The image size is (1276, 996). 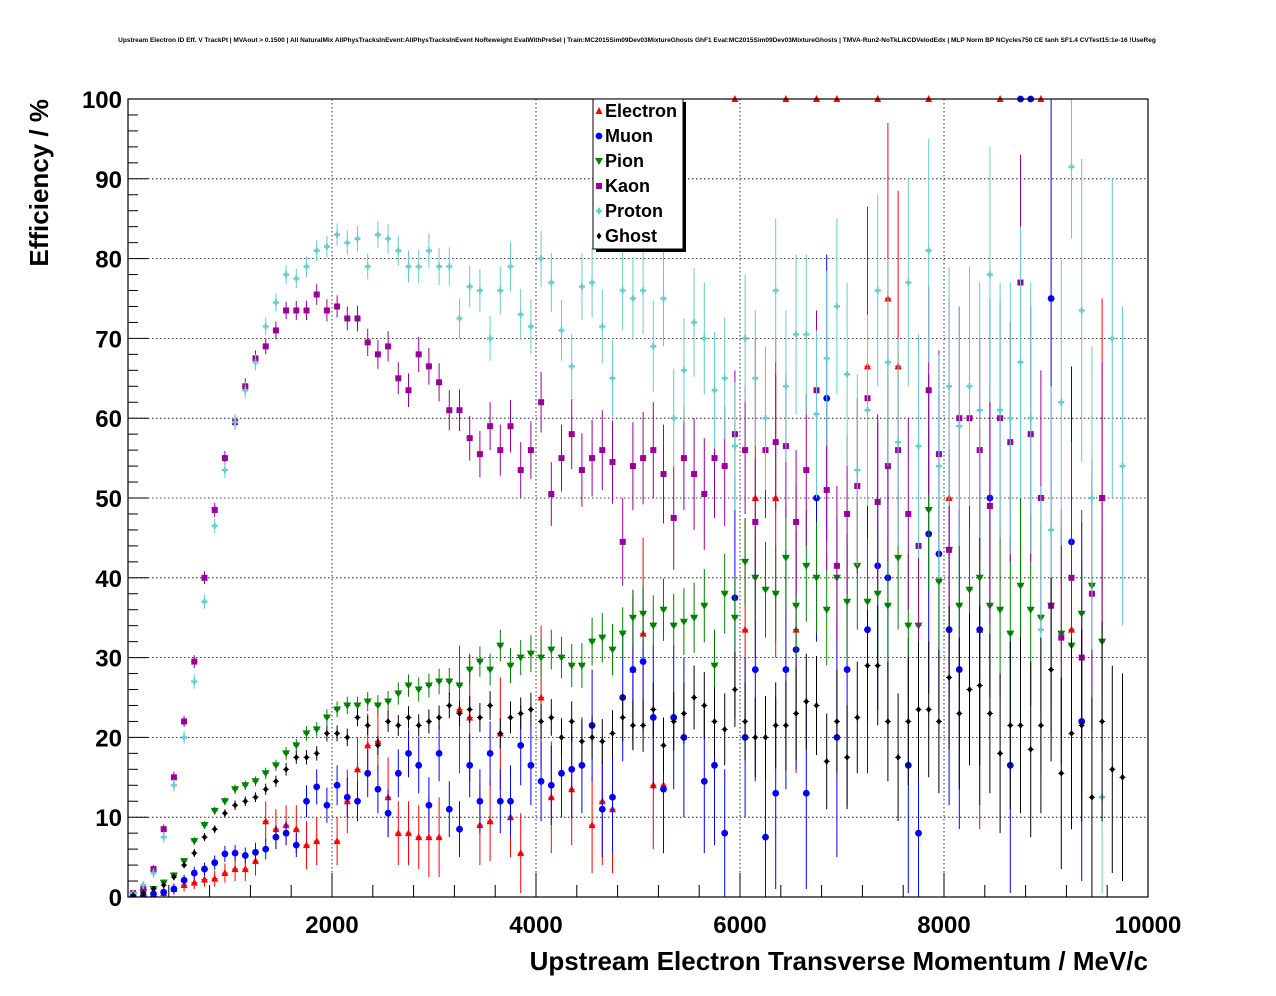 What do you see at coordinates (1148, 925) in the screenshot?
I see `x-tick-label: 10000` at bounding box center [1148, 925].